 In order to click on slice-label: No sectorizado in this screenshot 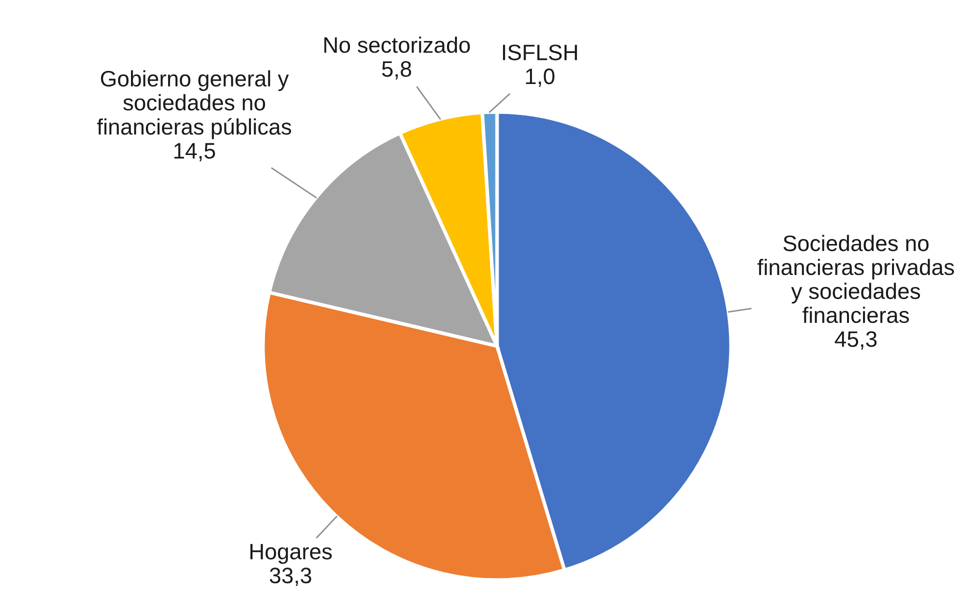, I will do `click(397, 44)`.